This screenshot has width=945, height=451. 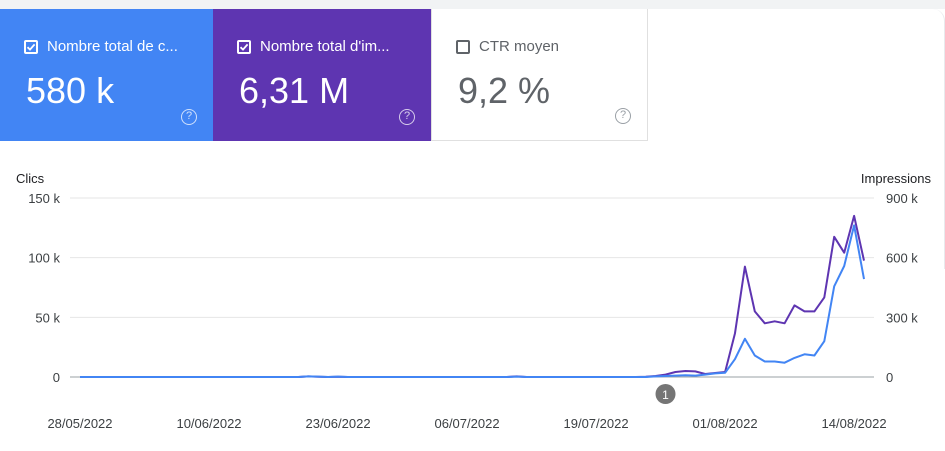 I want to click on left-axis-tick-label: 100 k, so click(x=44, y=258).